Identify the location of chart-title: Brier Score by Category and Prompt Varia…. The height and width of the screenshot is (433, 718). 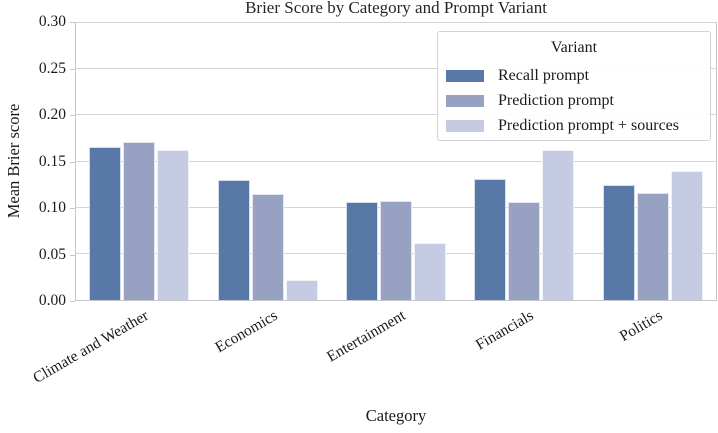
(396, 8).